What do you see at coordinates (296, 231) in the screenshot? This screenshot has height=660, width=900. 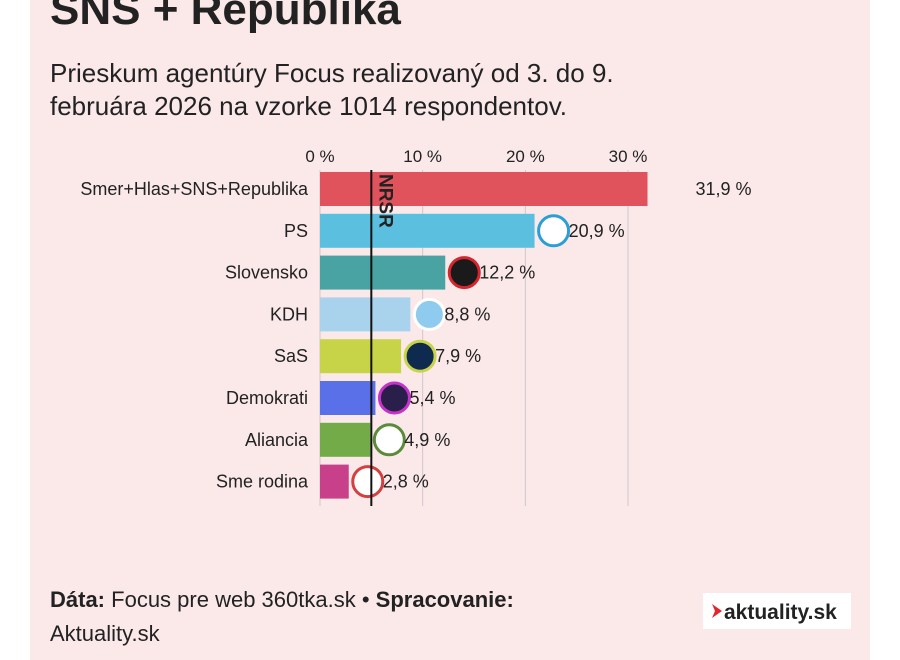 I see `y-tick-label: PS` at bounding box center [296, 231].